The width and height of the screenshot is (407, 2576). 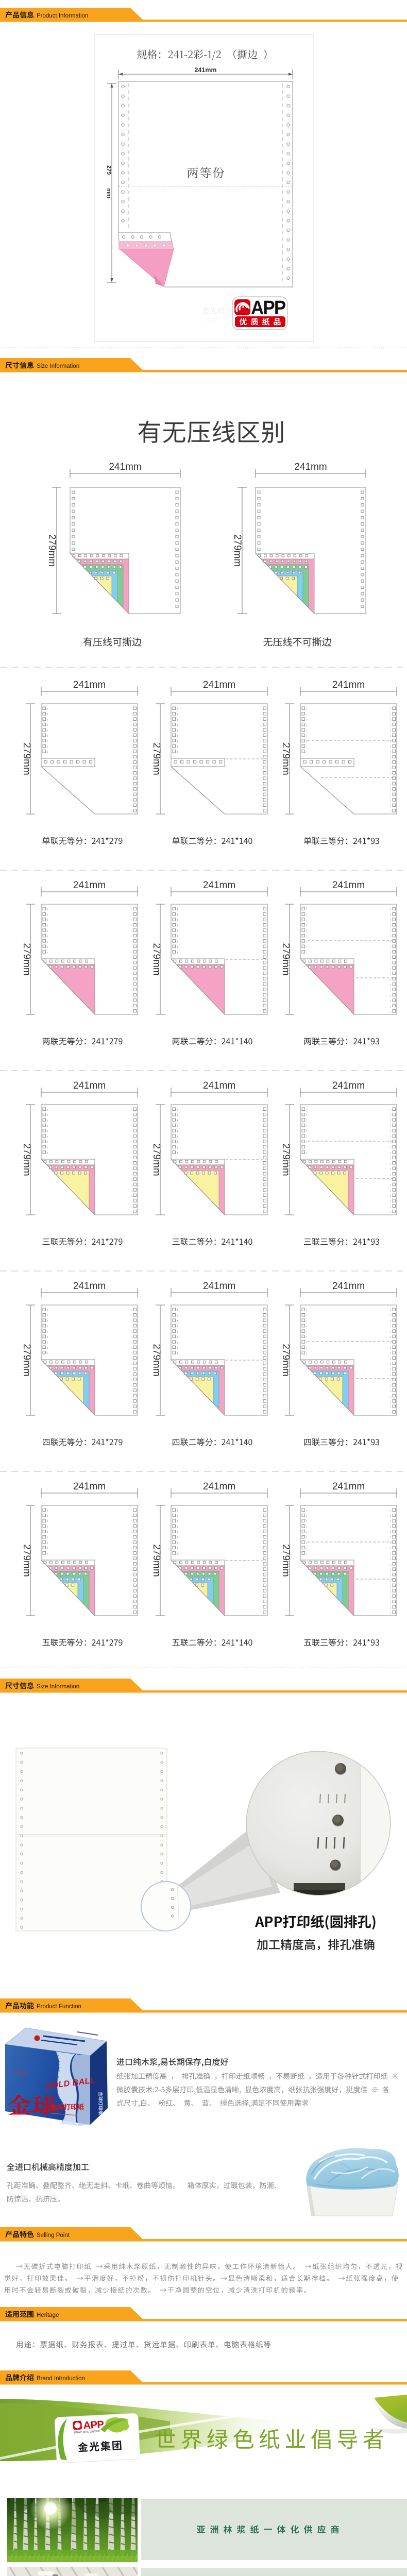 I want to click on svg-text: SINAR MAS GROUP, so click(x=86, y=2432).